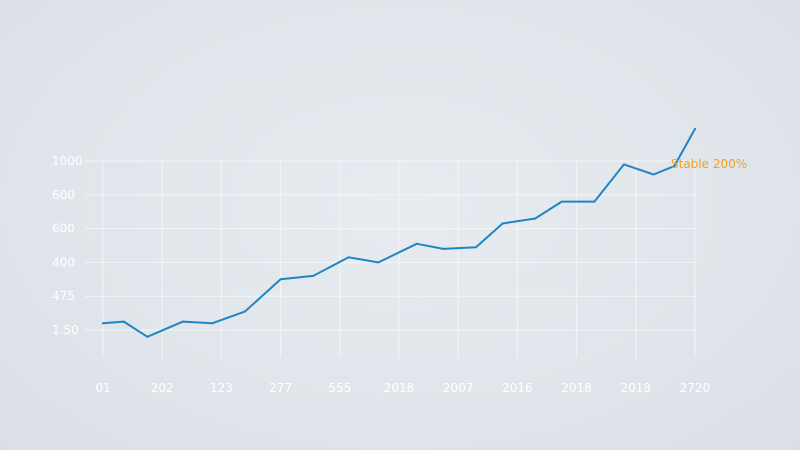 The height and width of the screenshot is (450, 800). What do you see at coordinates (339, 388) in the screenshot?
I see `x-tick-label: 555` at bounding box center [339, 388].